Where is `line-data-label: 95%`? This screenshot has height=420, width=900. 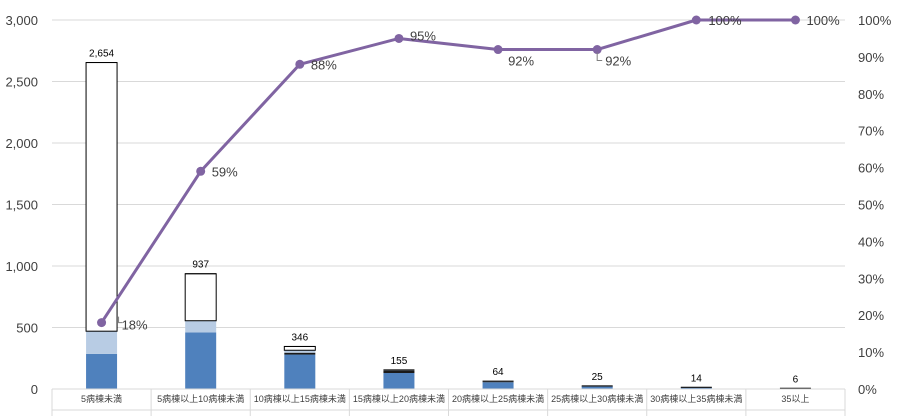 line-data-label: 95% is located at coordinates (423, 35).